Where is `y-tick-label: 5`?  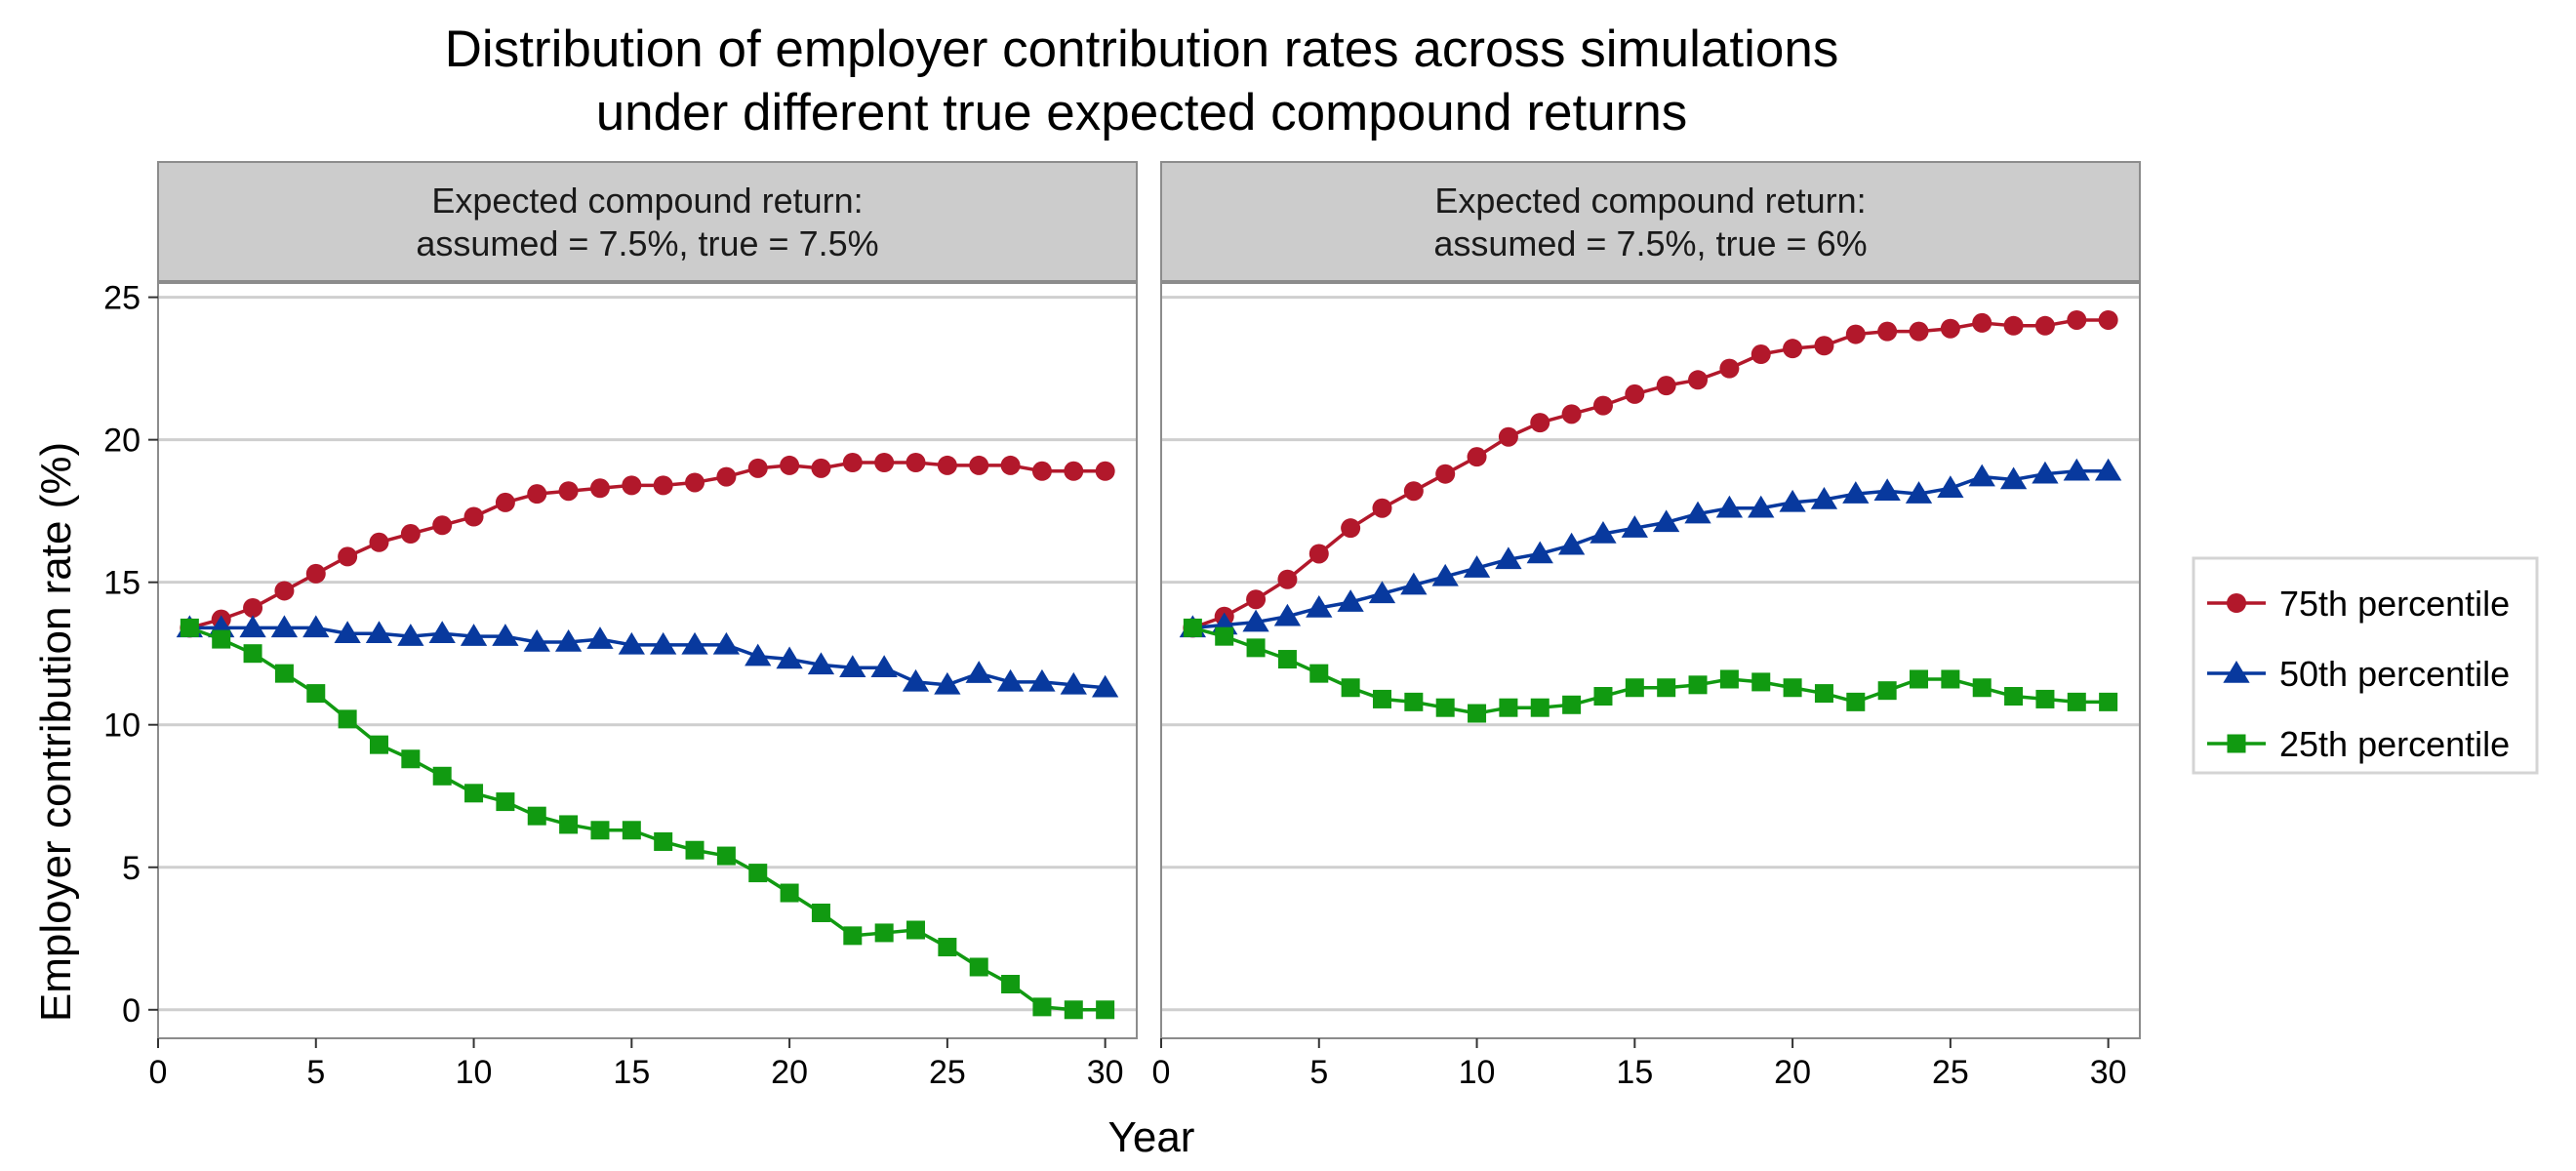
y-tick-label: 5 is located at coordinates (131, 868).